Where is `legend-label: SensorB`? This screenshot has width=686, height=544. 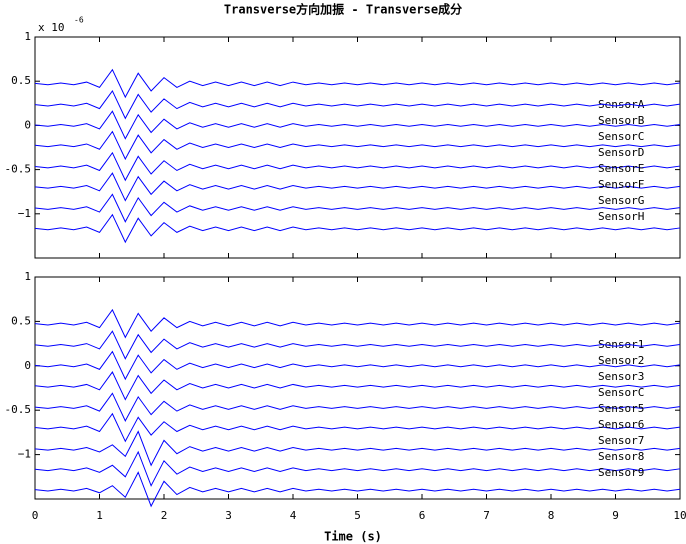 legend-label: SensorB is located at coordinates (621, 120).